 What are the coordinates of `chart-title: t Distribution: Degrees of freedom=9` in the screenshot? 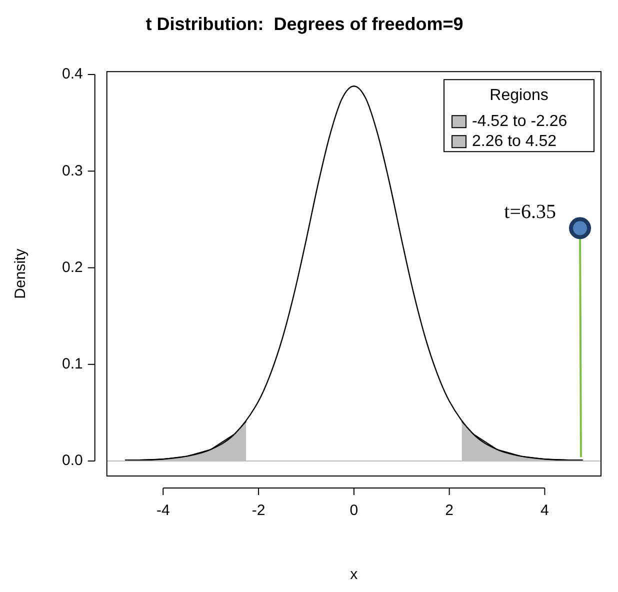 It's located at (305, 24).